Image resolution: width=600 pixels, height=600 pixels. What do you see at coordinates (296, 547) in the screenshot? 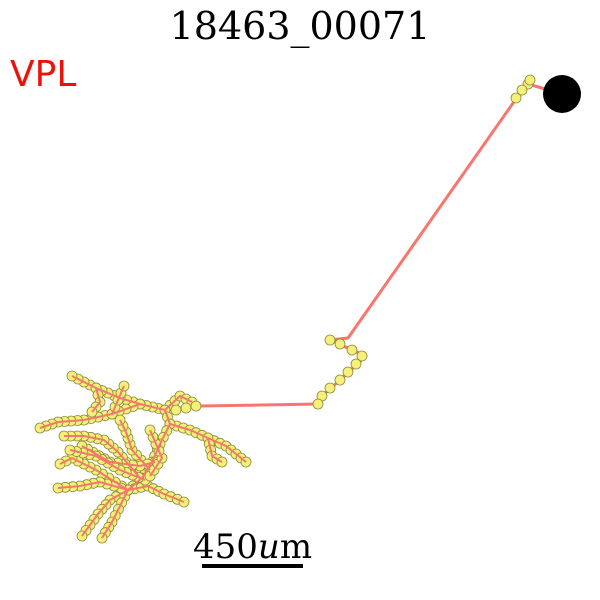
I see `scale-bar-unit-suffix: m` at bounding box center [296, 547].